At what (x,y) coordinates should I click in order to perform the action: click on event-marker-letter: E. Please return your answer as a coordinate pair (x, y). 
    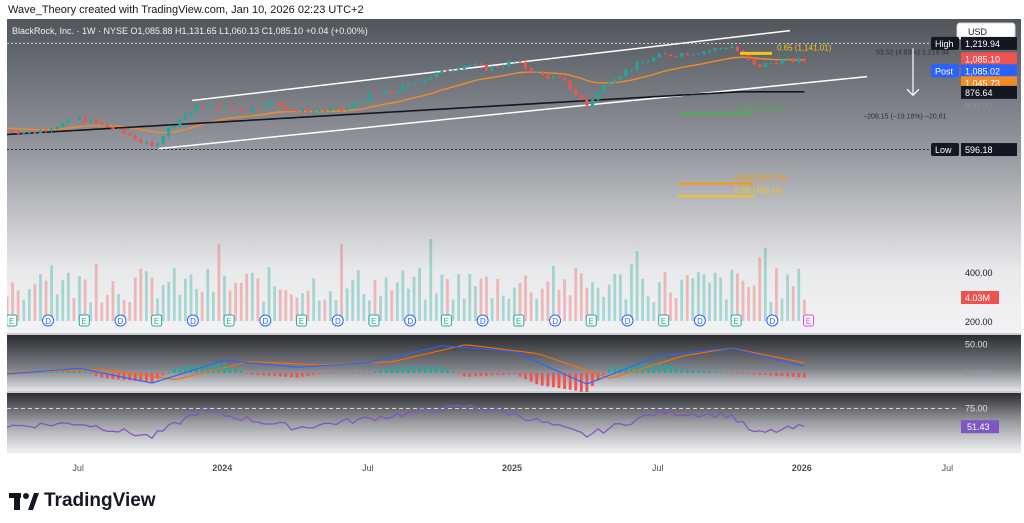
    Looking at the image, I should click on (663, 321).